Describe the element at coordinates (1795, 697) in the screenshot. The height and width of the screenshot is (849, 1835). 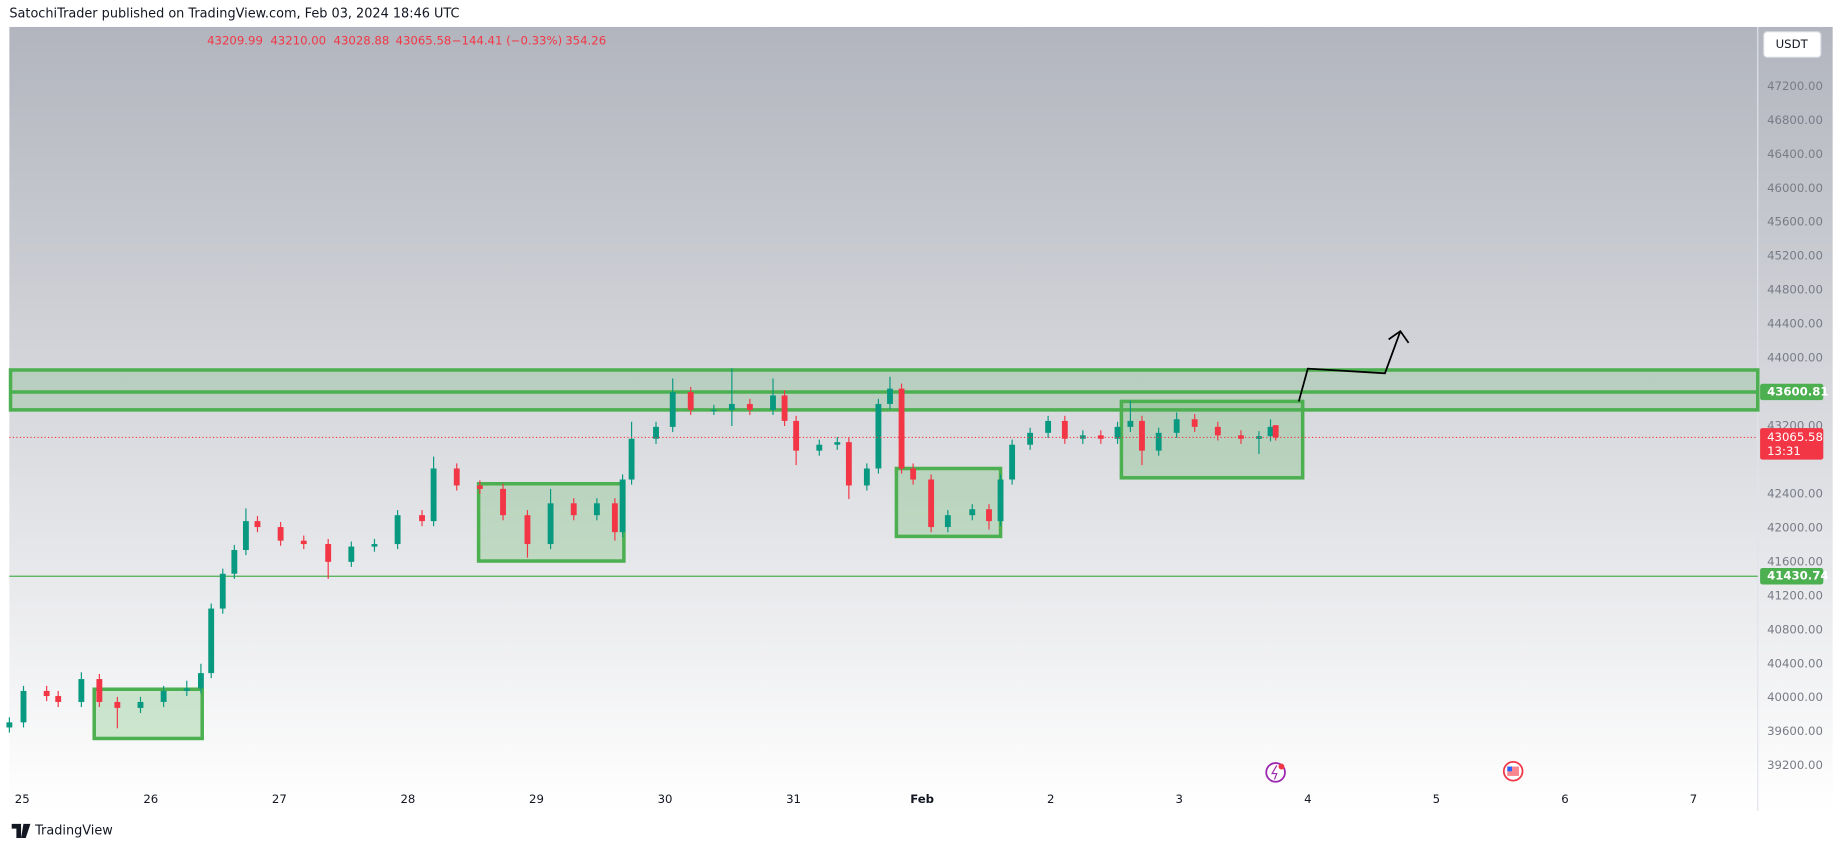
I see `y-tick-label: 40000.00` at that location.